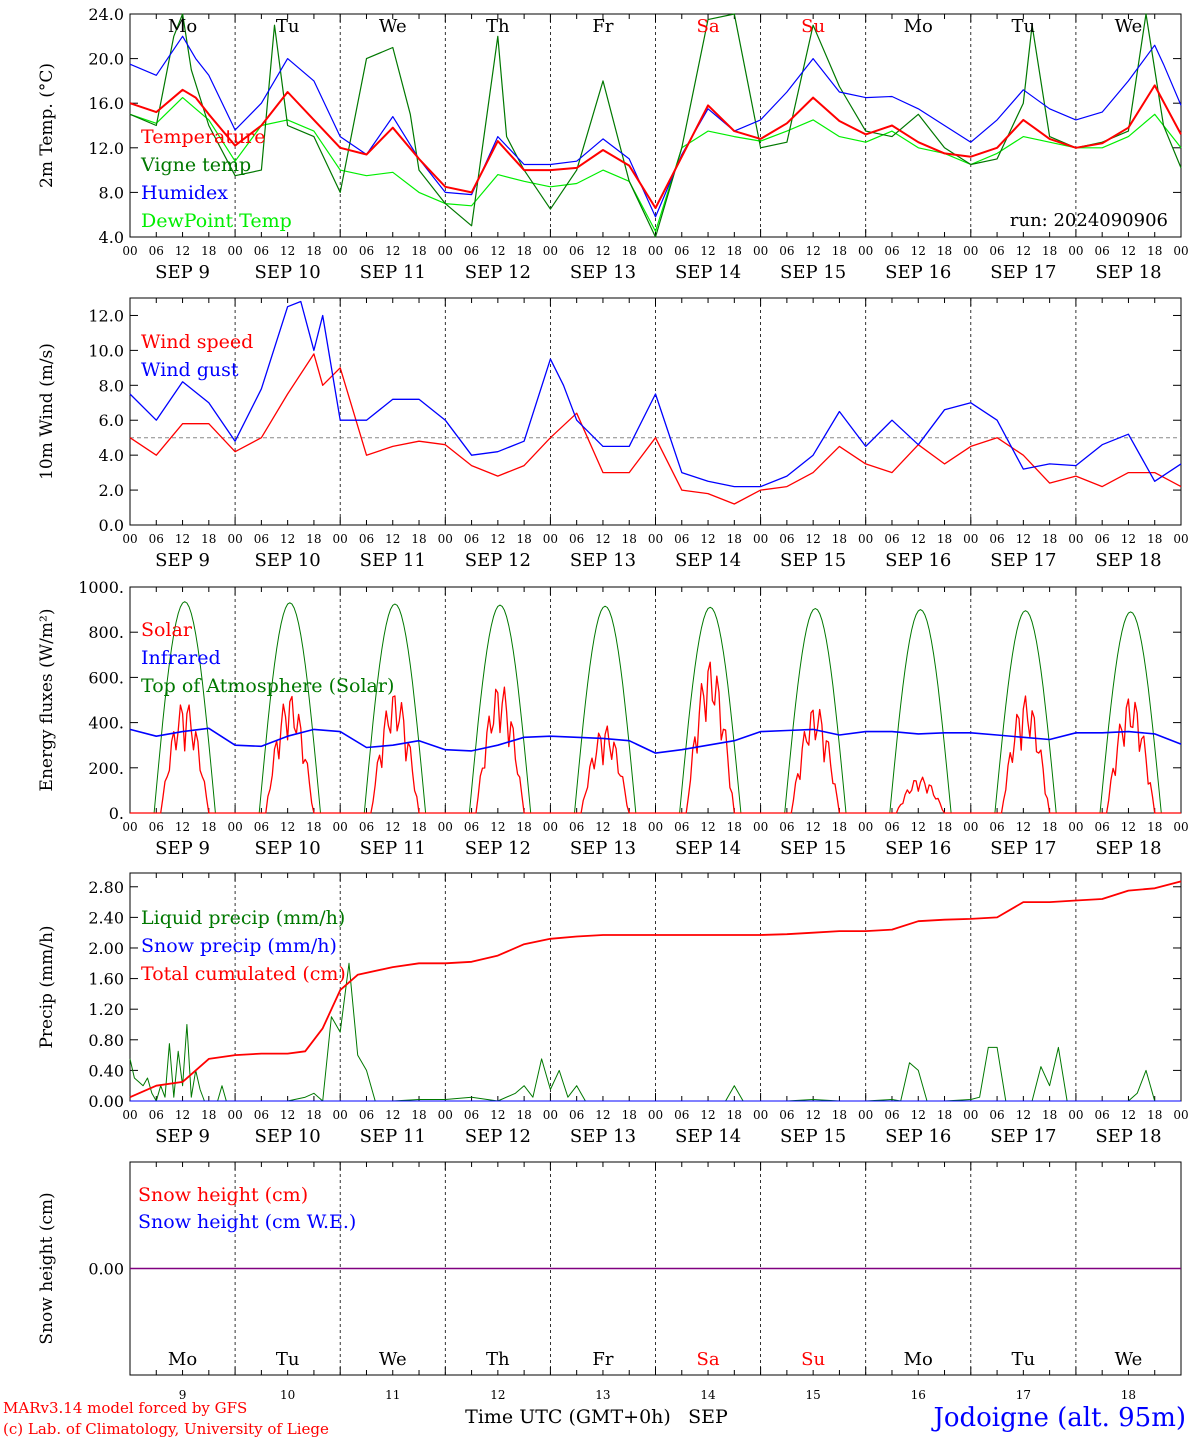 This screenshot has width=1194, height=1440. Describe the element at coordinates (602, 1395) in the screenshot. I see `day-number-label: 13` at that location.